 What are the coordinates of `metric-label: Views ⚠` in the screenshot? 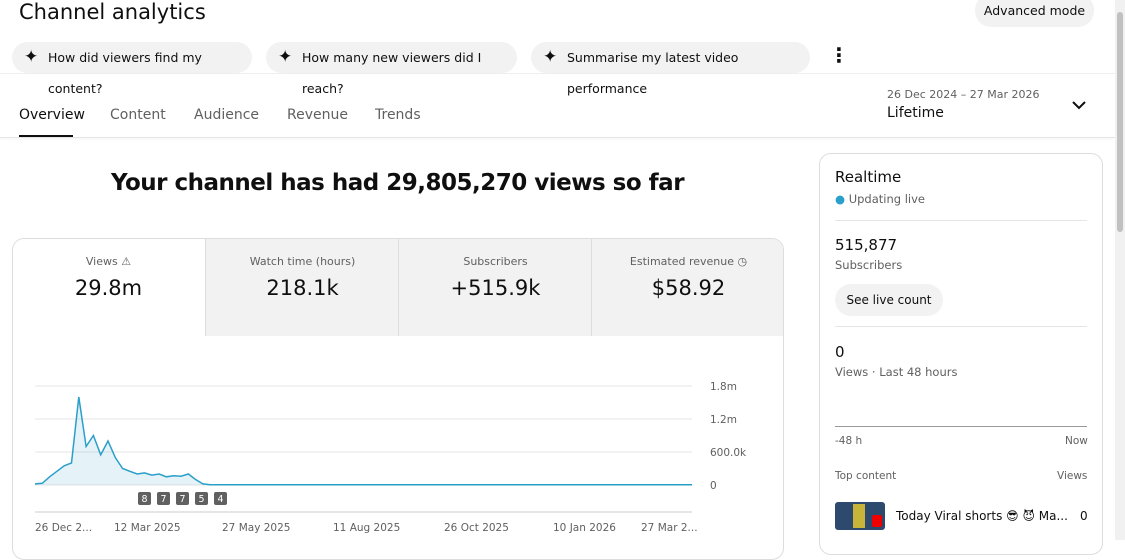 It's located at (108, 261).